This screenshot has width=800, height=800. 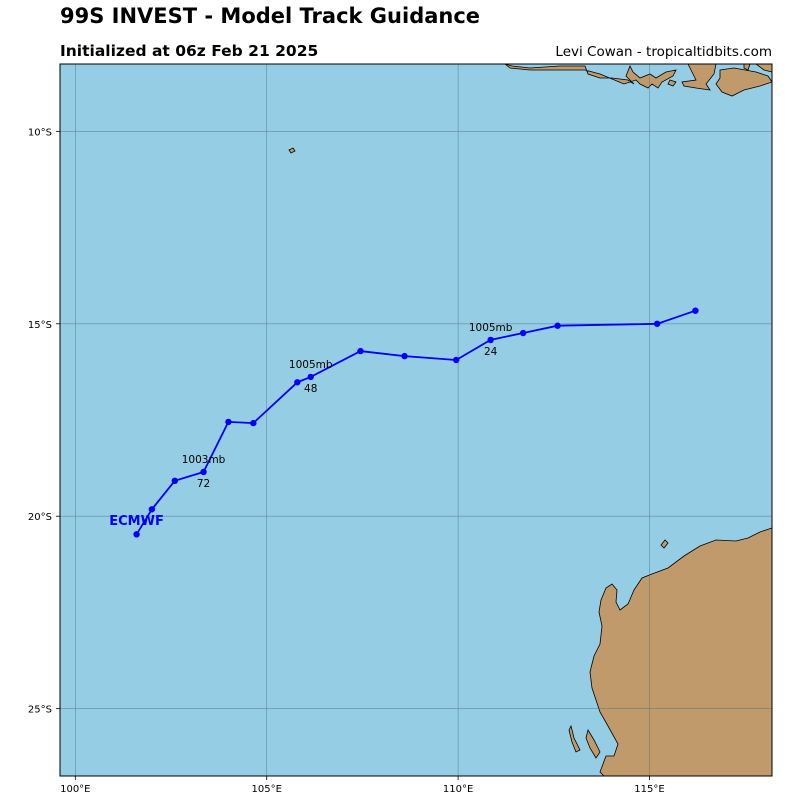 I want to click on track-annotations: 1005mb 24 1005mb 48 1003mb 72 ECMWF, so click(x=311, y=425).